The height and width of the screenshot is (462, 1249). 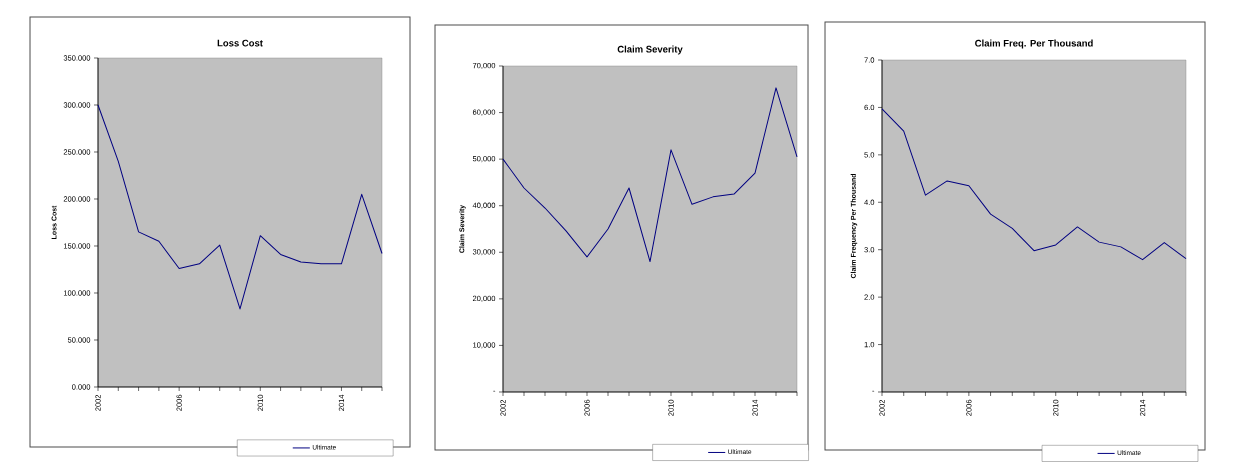 I want to click on chart-title: Claim Freq. Per Thousand, so click(x=1034, y=44).